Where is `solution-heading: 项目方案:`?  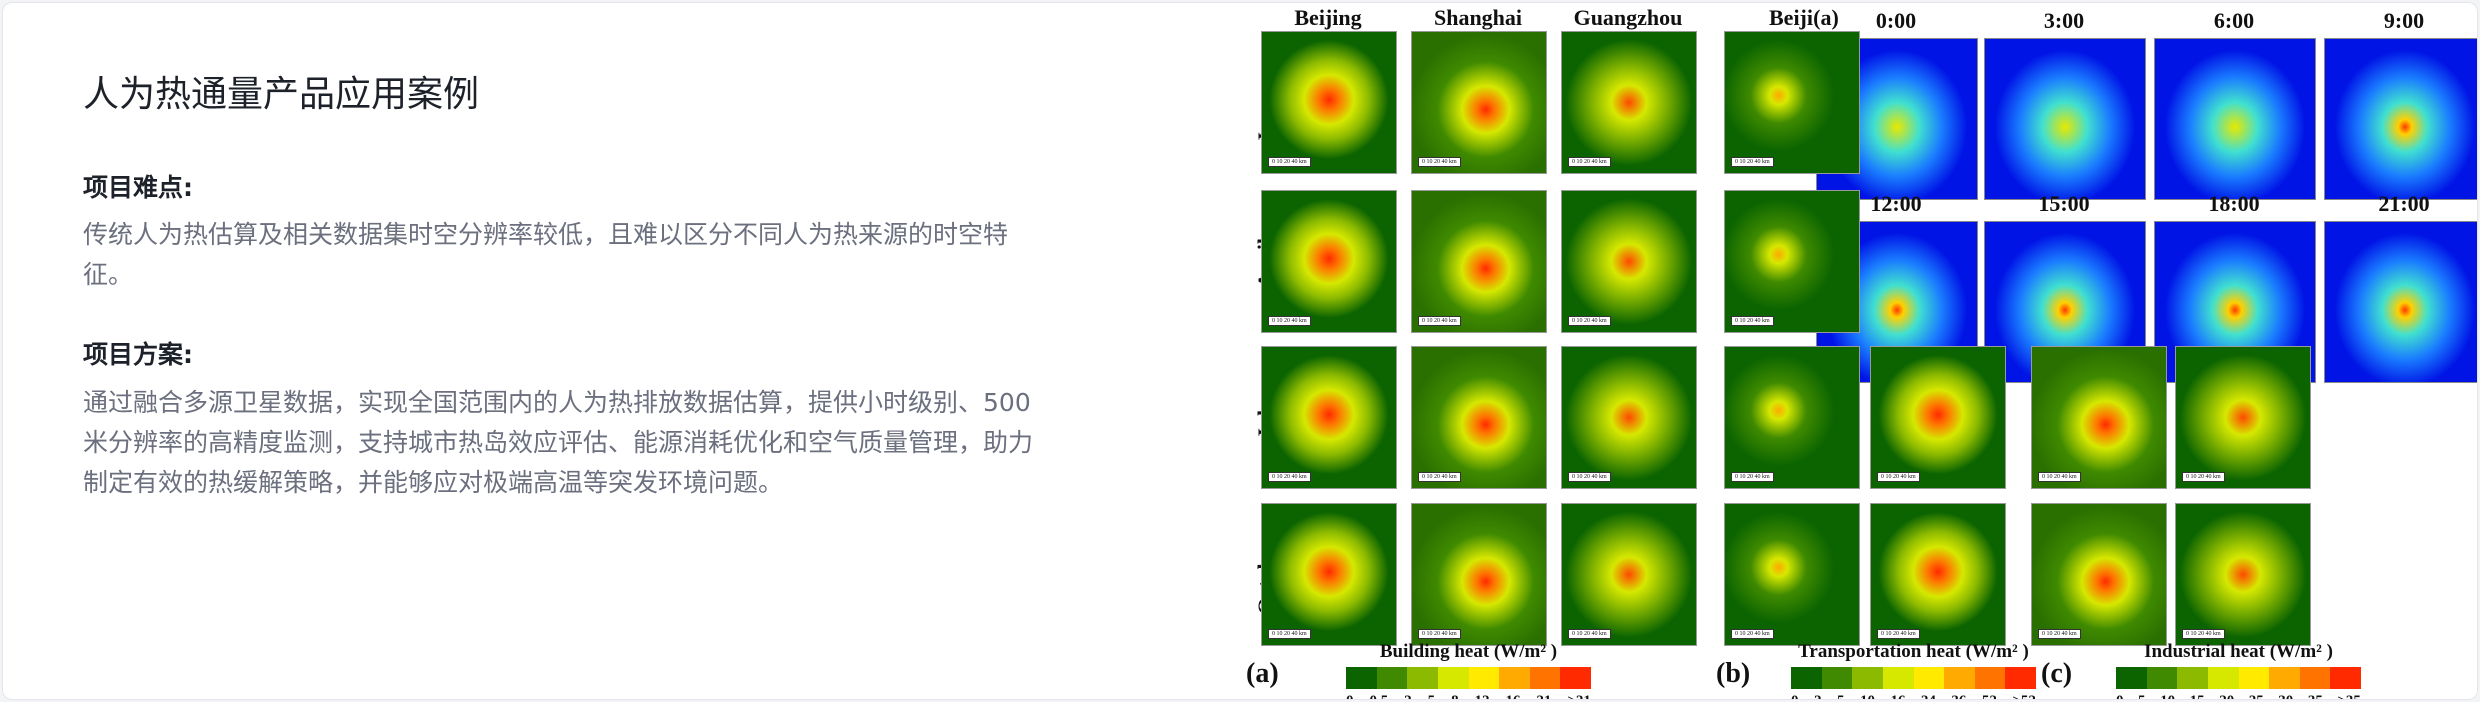 solution-heading: 项目方案: is located at coordinates (138, 354).